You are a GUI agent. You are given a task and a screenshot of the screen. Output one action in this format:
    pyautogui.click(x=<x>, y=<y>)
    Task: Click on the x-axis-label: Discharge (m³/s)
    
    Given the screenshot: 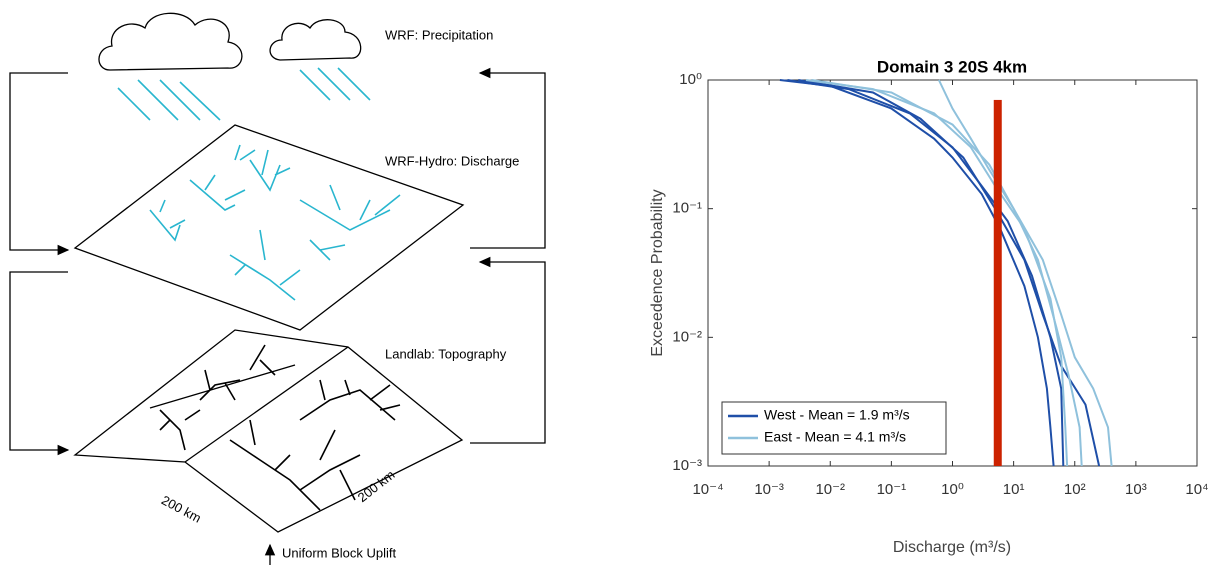 What is the action you would take?
    pyautogui.click(x=952, y=547)
    